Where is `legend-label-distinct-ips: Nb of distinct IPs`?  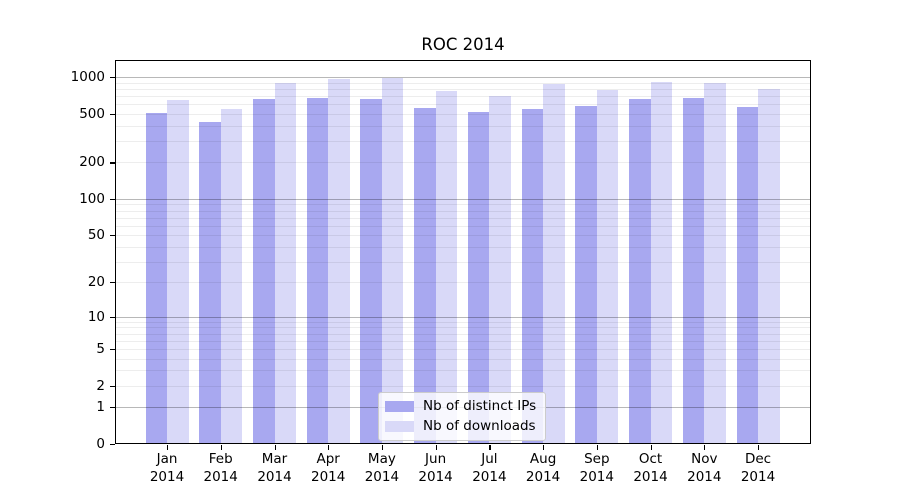 legend-label-distinct-ips: Nb of distinct IPs is located at coordinates (480, 406).